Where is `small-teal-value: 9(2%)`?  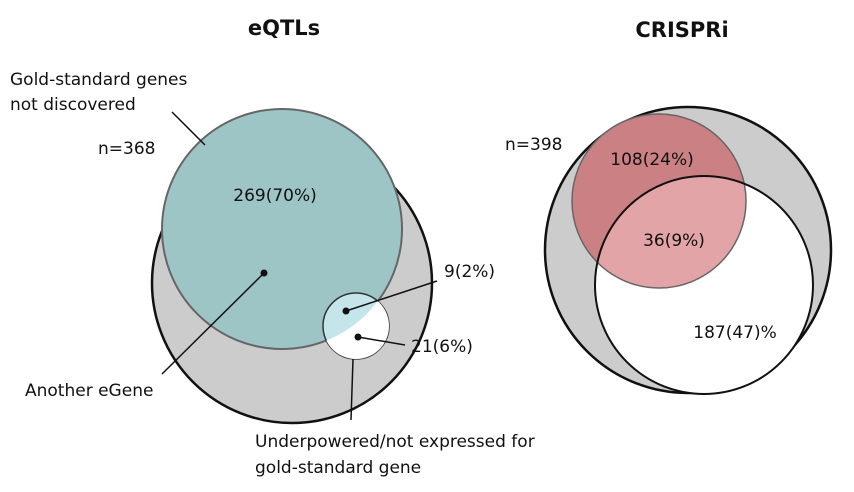 small-teal-value: 9(2%) is located at coordinates (469, 272).